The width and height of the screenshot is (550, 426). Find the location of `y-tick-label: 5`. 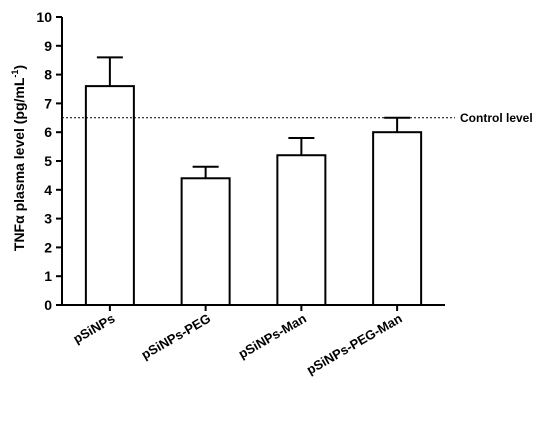

y-tick-label: 5 is located at coordinates (48, 161).